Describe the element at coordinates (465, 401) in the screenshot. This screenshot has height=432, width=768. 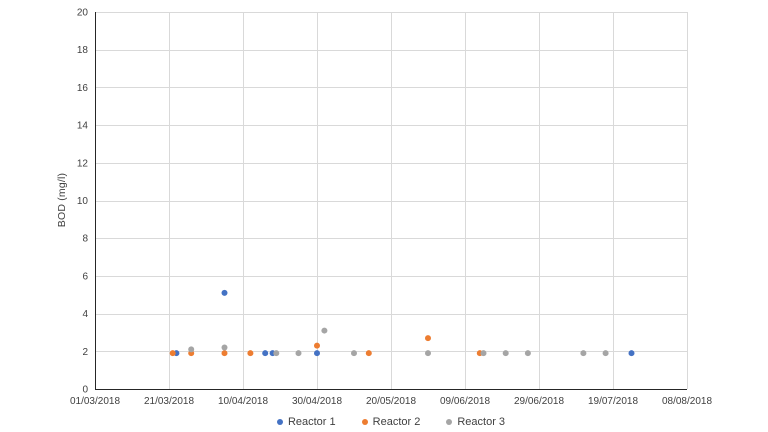
I see `x-tick-label: 09/06/2018` at that location.